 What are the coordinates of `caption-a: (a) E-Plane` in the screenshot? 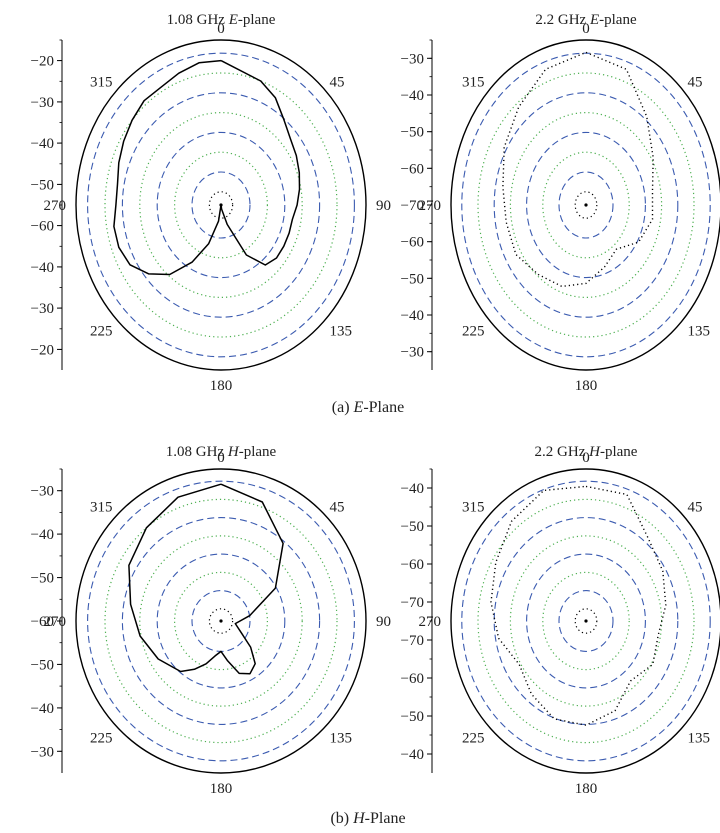 It's located at (368, 407).